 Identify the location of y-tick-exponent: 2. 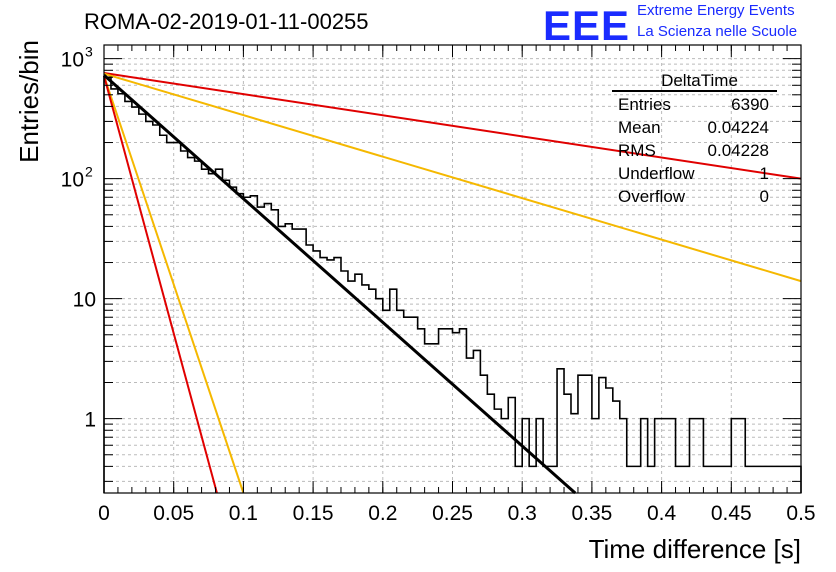
(89, 172).